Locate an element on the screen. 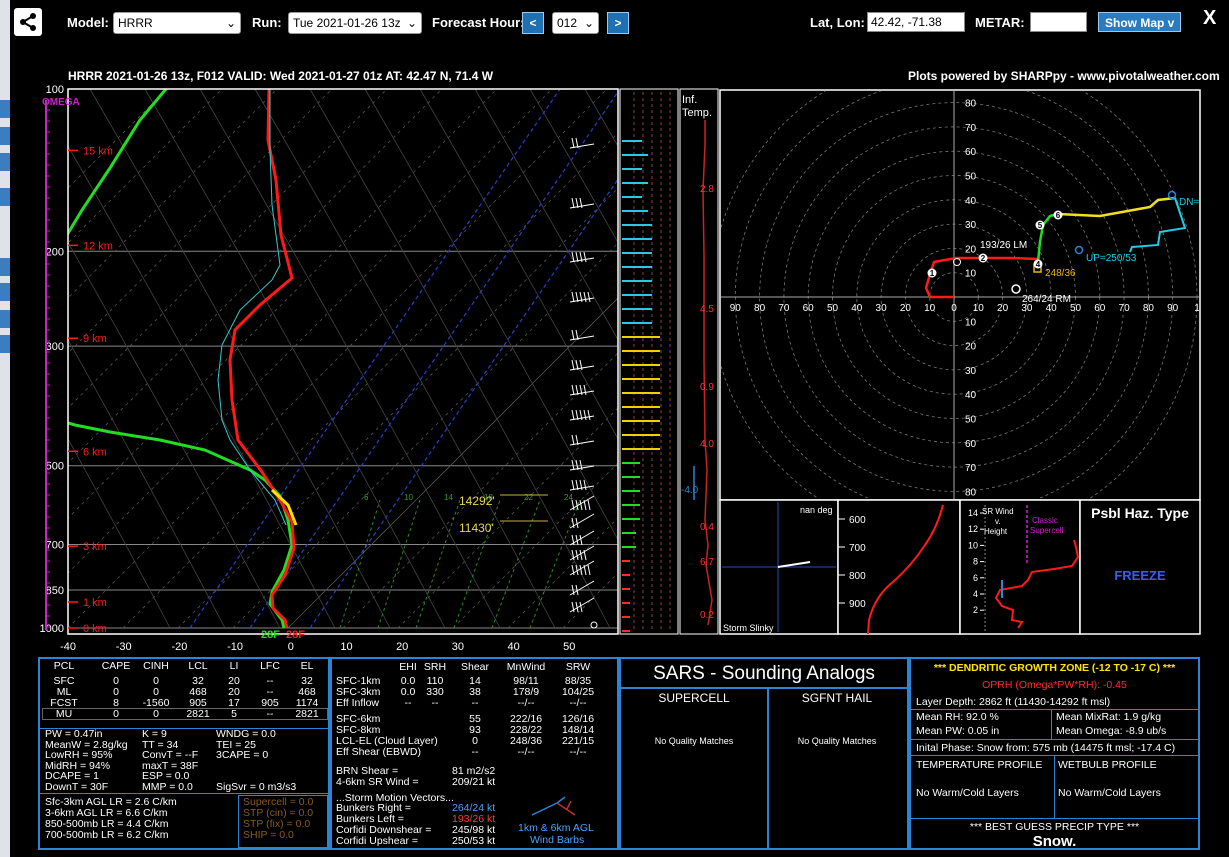 Image resolution: width=1229 pixels, height=857 pixels. sr46-value: 209/21 kt is located at coordinates (474, 782).